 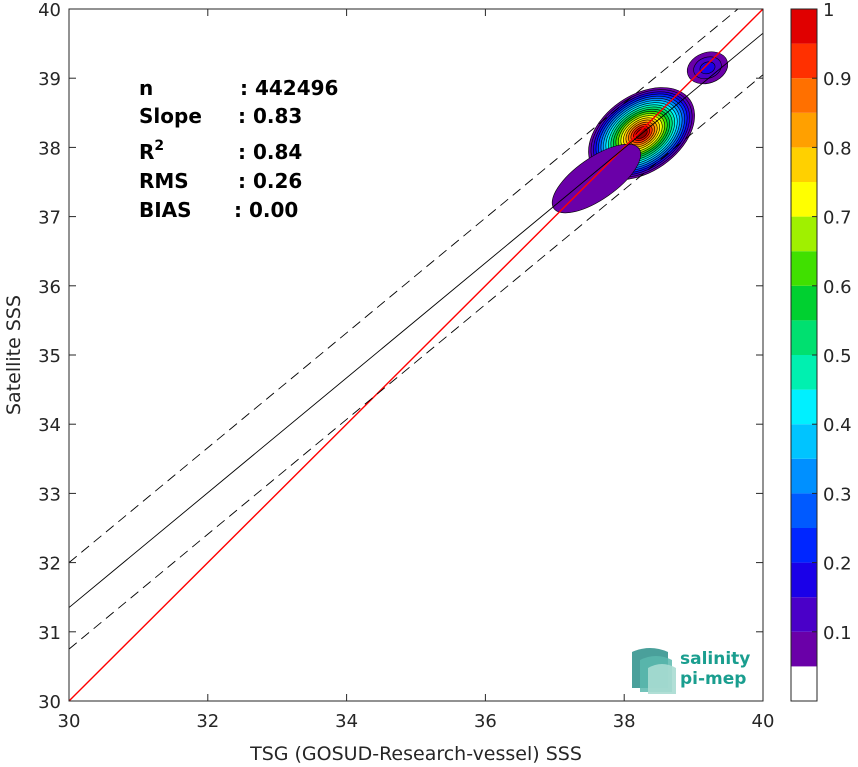 I want to click on x-axis-label: TSG (GOSUD-Research-vessel) SSS, so click(x=415, y=754).